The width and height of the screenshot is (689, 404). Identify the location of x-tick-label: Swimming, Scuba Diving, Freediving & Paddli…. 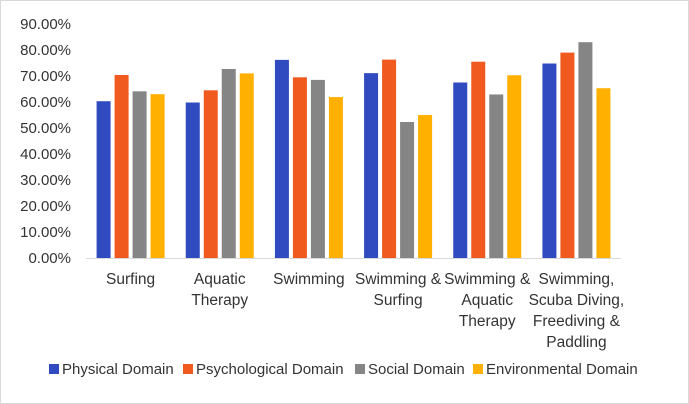
(577, 311).